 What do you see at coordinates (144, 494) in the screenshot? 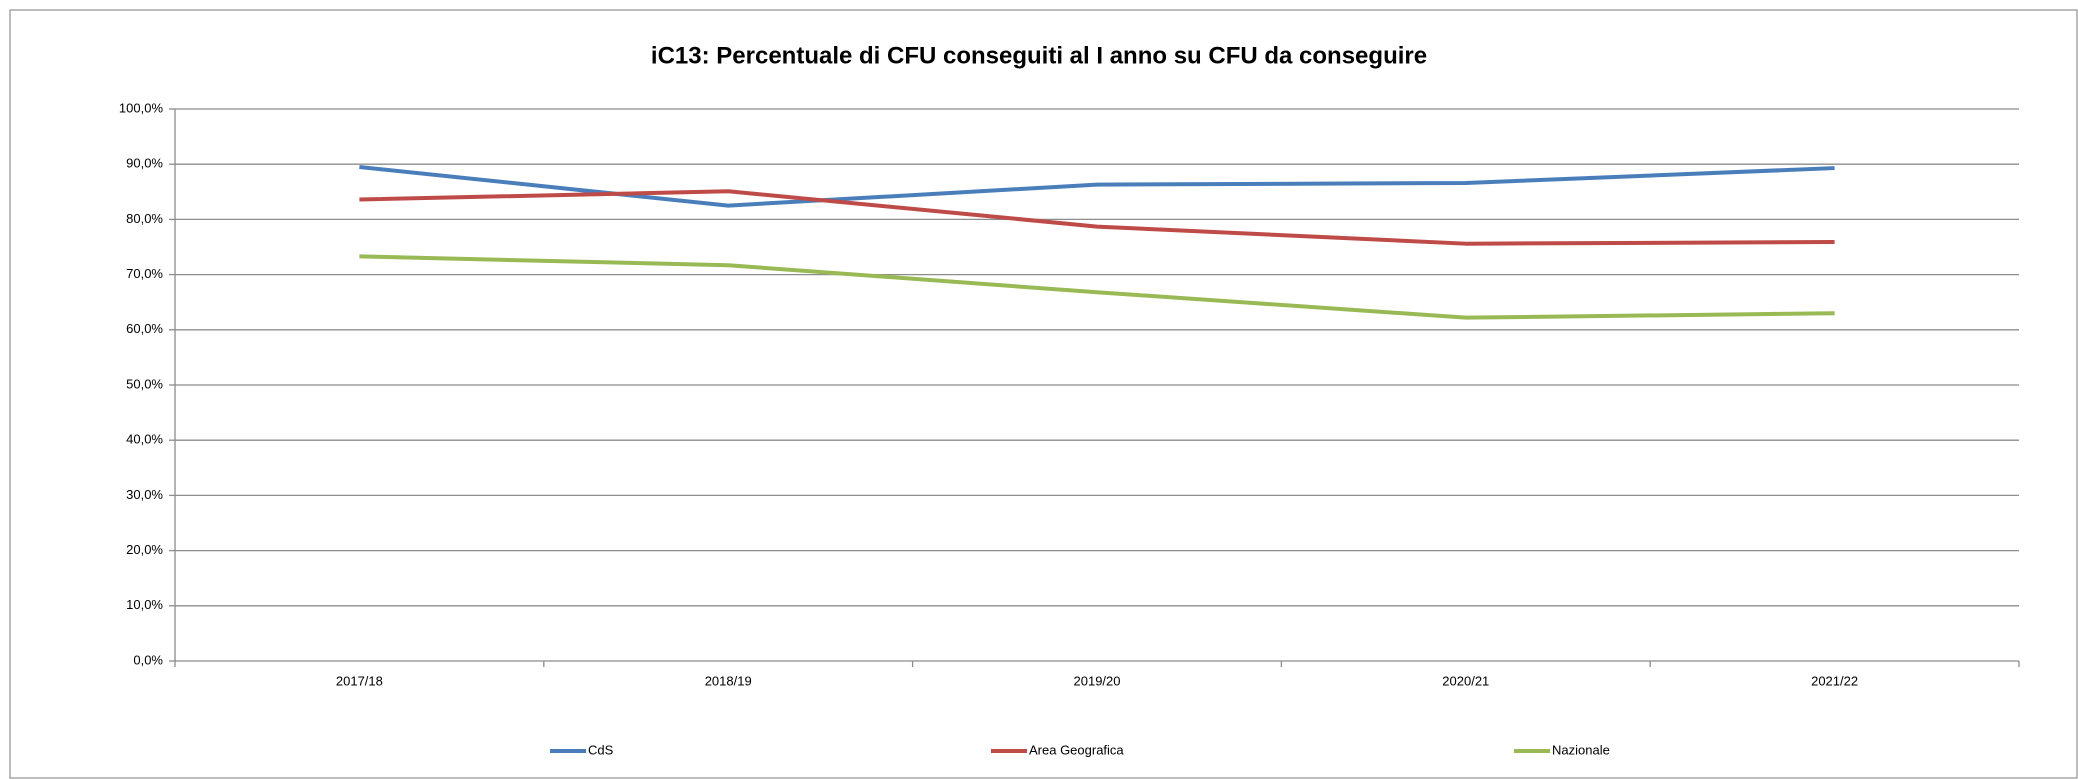
I see `y-tick-label: 30,0%` at bounding box center [144, 494].